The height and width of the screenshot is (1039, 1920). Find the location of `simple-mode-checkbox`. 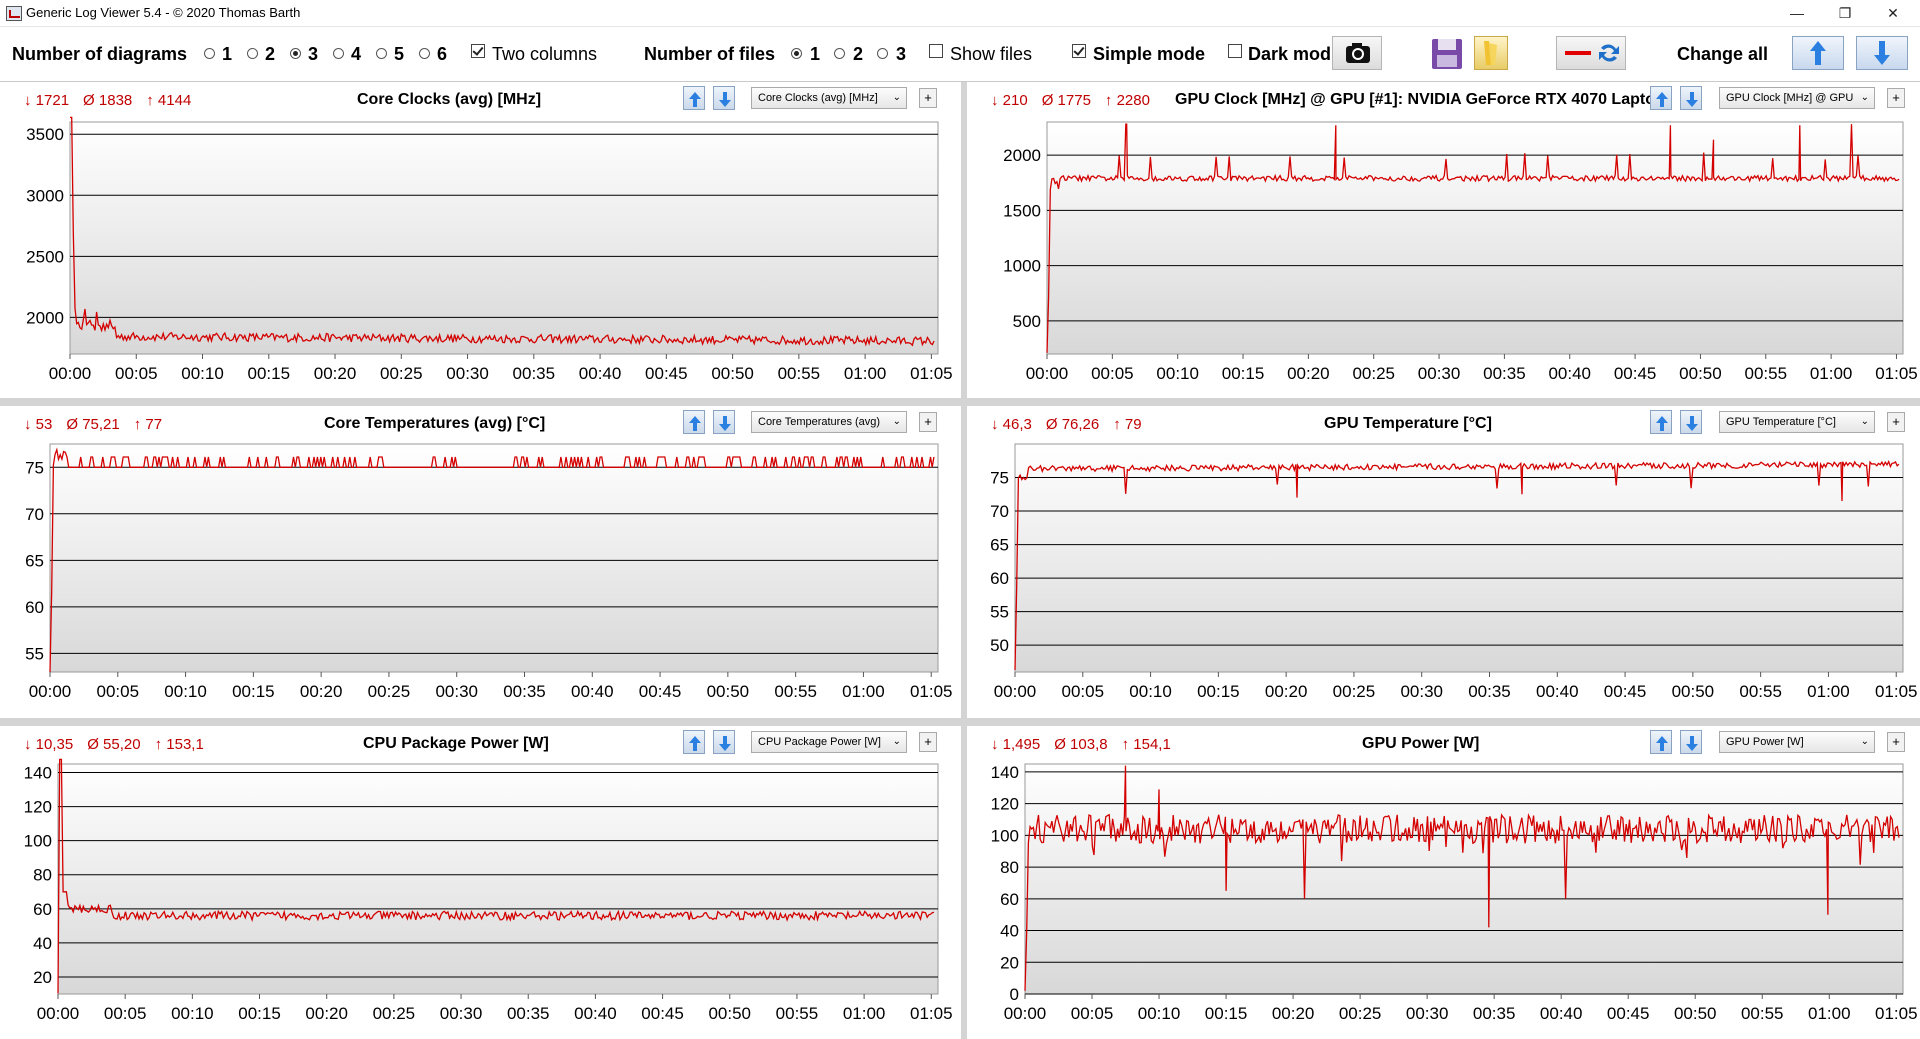

simple-mode-checkbox is located at coordinates (1079, 51).